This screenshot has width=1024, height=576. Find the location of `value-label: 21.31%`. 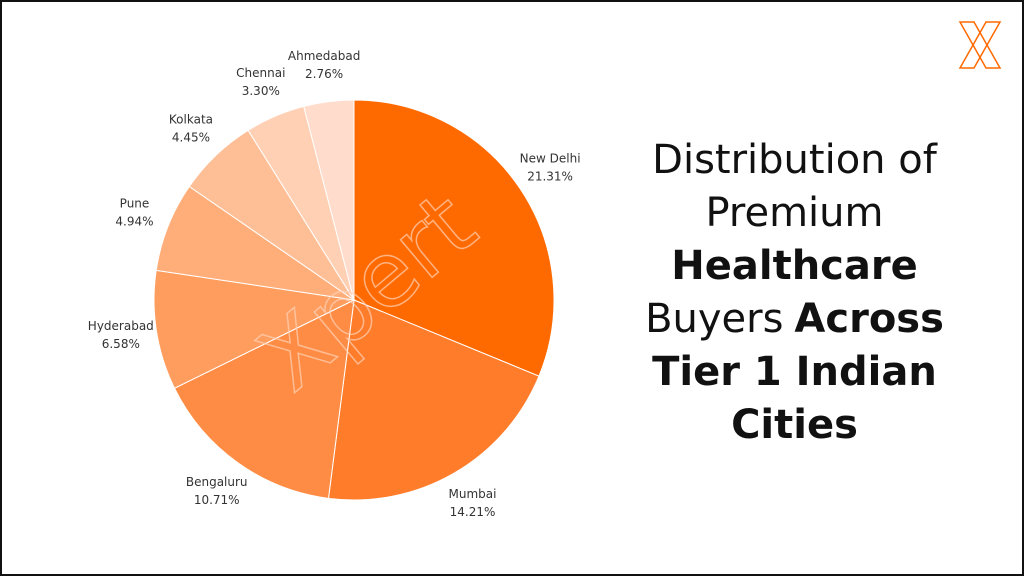

value-label: 21.31% is located at coordinates (550, 177).